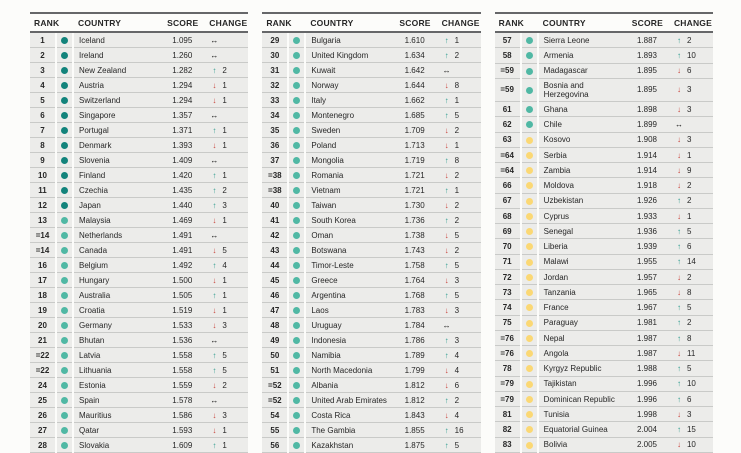 Image resolution: width=741 pixels, height=453 pixels. What do you see at coordinates (603, 277) in the screenshot?
I see `table-row: 72 Jordan 1.957 ↓ 2` at bounding box center [603, 277].